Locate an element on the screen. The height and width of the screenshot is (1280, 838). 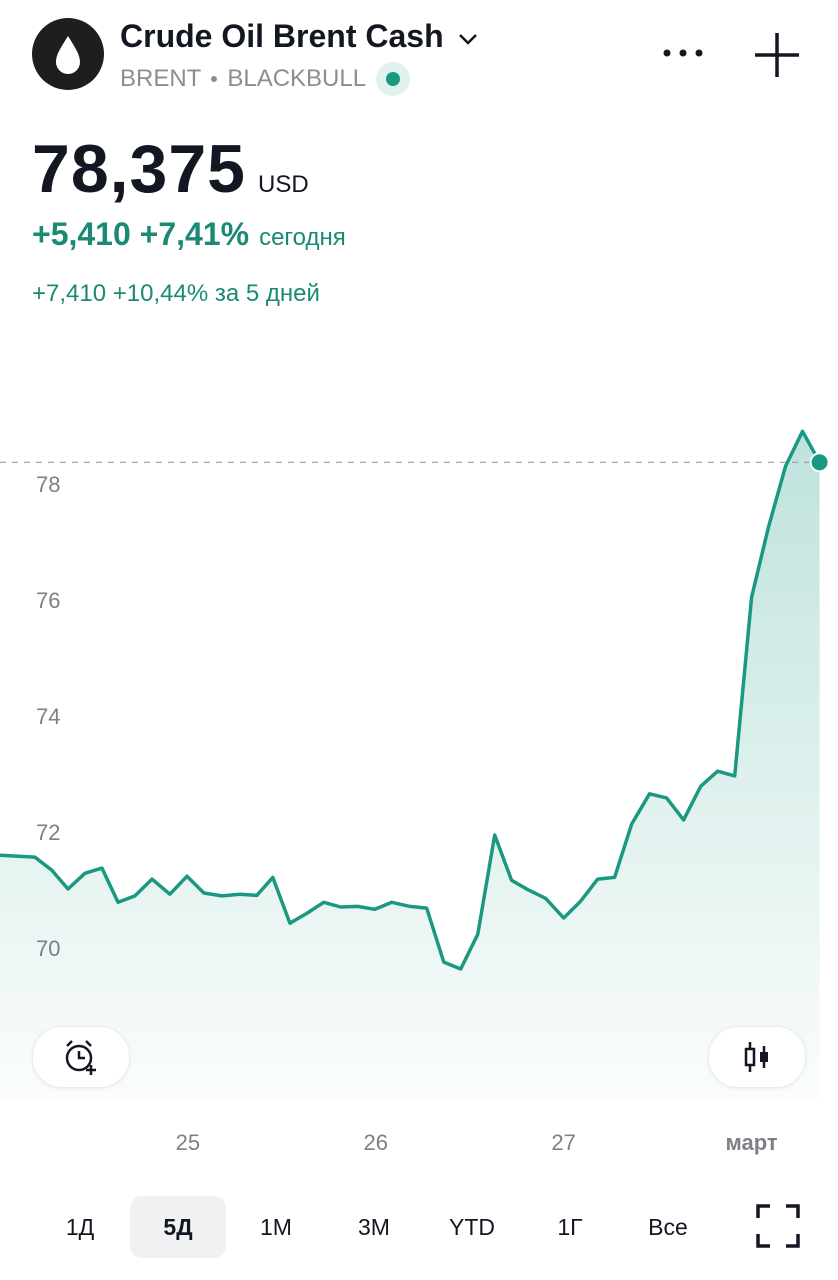
add-button is located at coordinates (777, 55).